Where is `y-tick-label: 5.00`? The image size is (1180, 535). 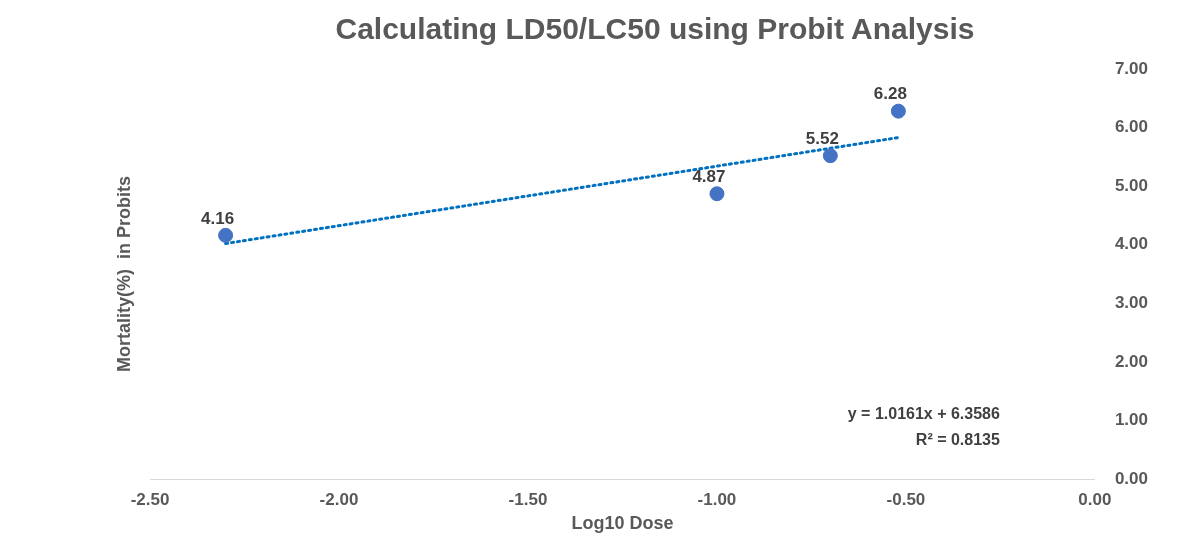
y-tick-label: 5.00 is located at coordinates (1131, 185).